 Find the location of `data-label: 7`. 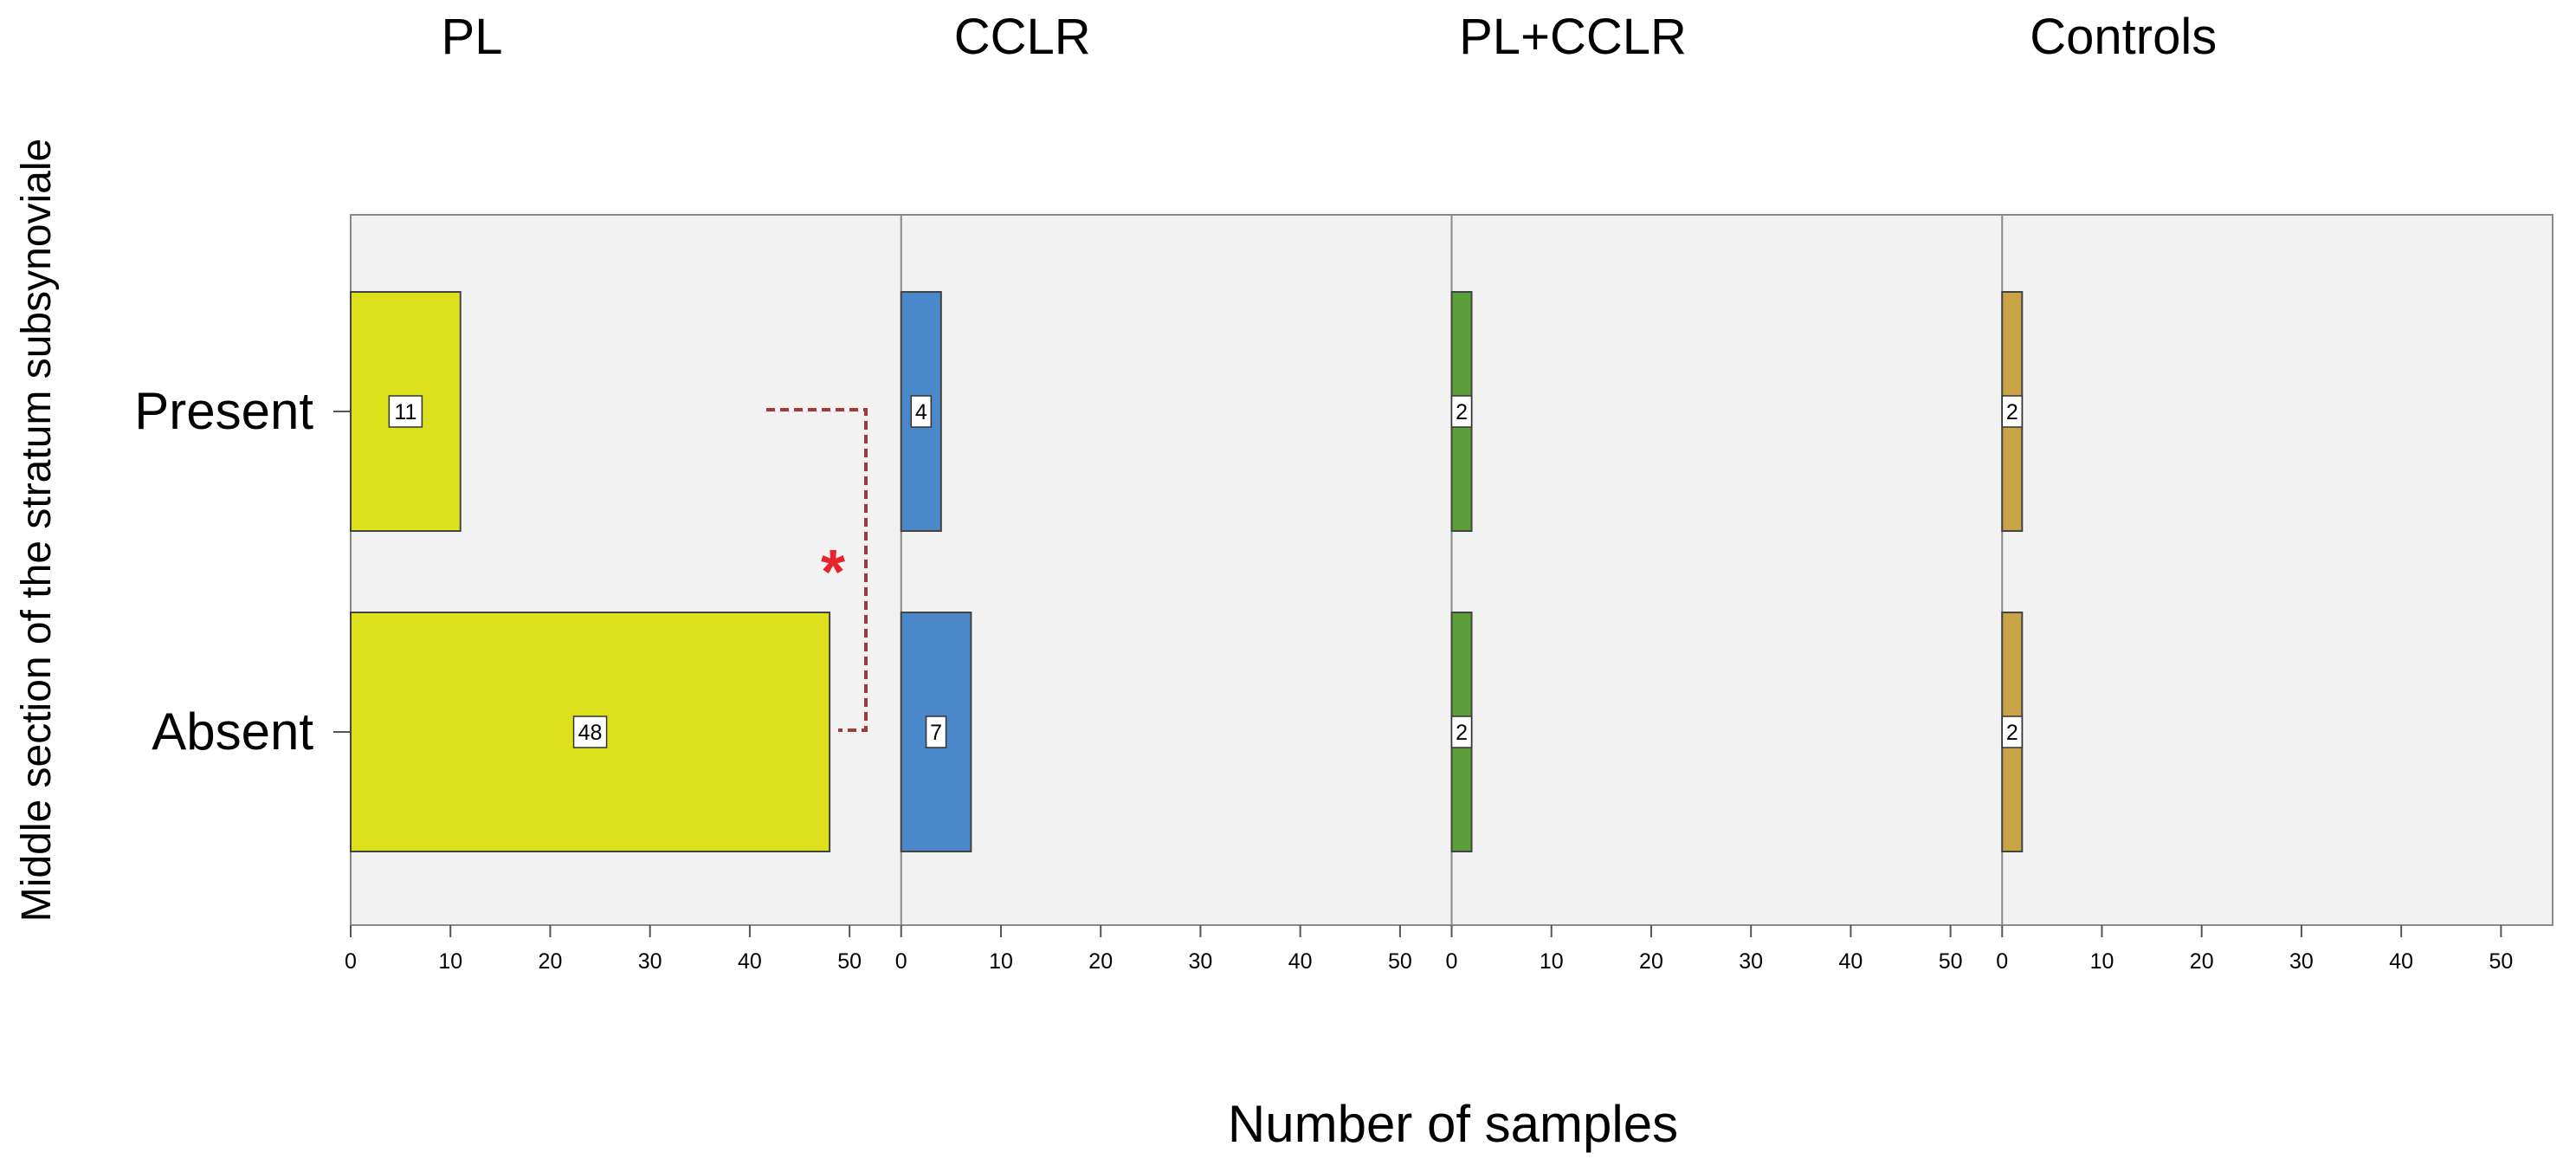

data-label: 7 is located at coordinates (936, 733).